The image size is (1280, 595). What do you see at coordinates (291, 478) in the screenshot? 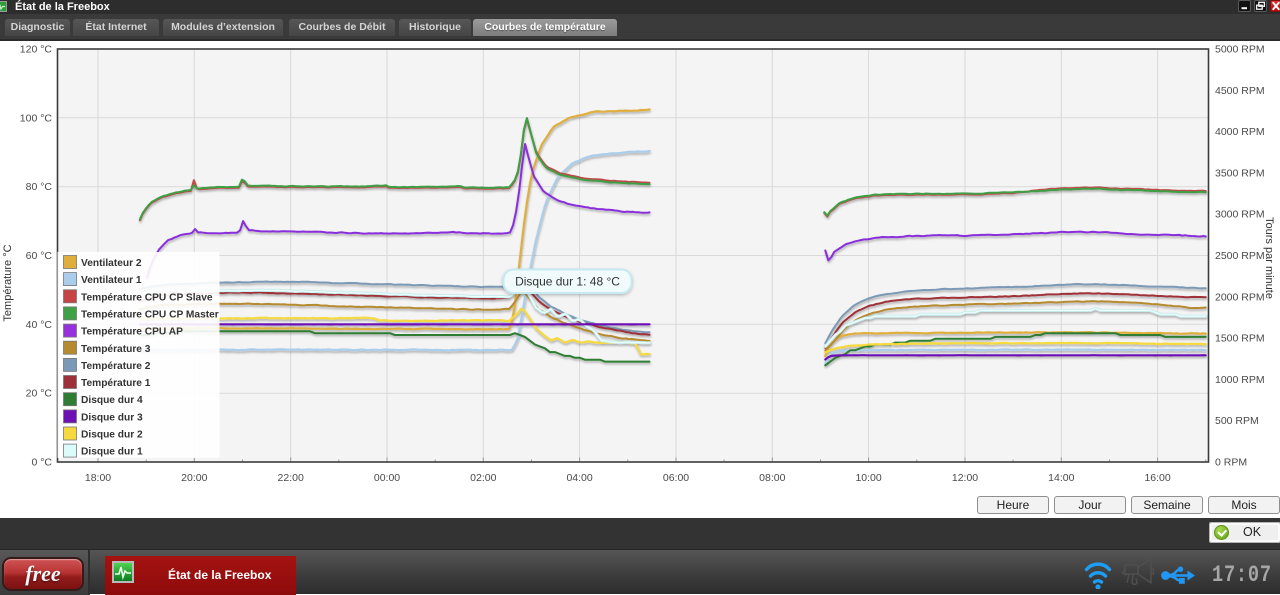
I see `svg-text: 22:00` at bounding box center [291, 478].